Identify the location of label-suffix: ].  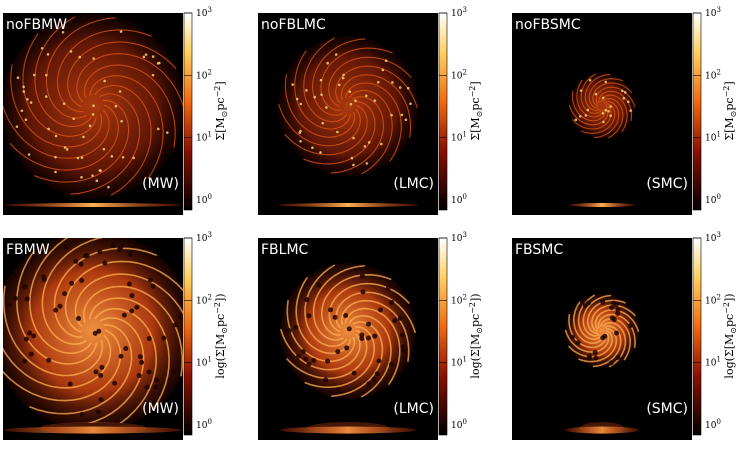
(220, 83).